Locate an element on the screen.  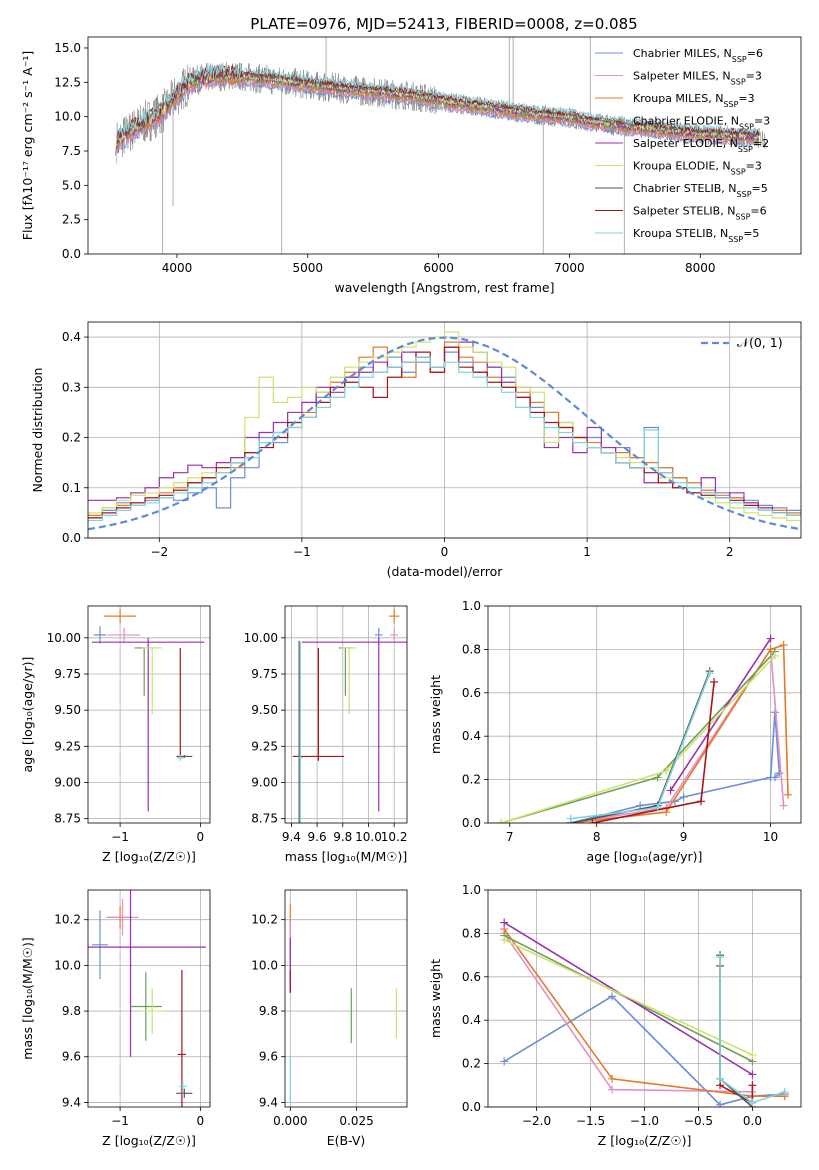
y-axis-label: mass weight is located at coordinates (435, 998).